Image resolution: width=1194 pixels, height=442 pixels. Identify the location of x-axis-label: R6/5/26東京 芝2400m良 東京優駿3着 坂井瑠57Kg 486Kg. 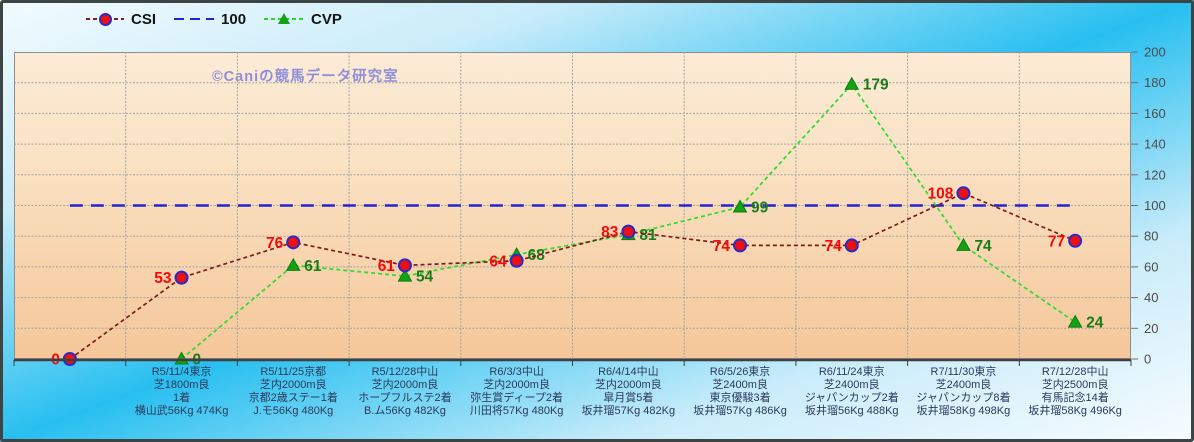
(740, 391).